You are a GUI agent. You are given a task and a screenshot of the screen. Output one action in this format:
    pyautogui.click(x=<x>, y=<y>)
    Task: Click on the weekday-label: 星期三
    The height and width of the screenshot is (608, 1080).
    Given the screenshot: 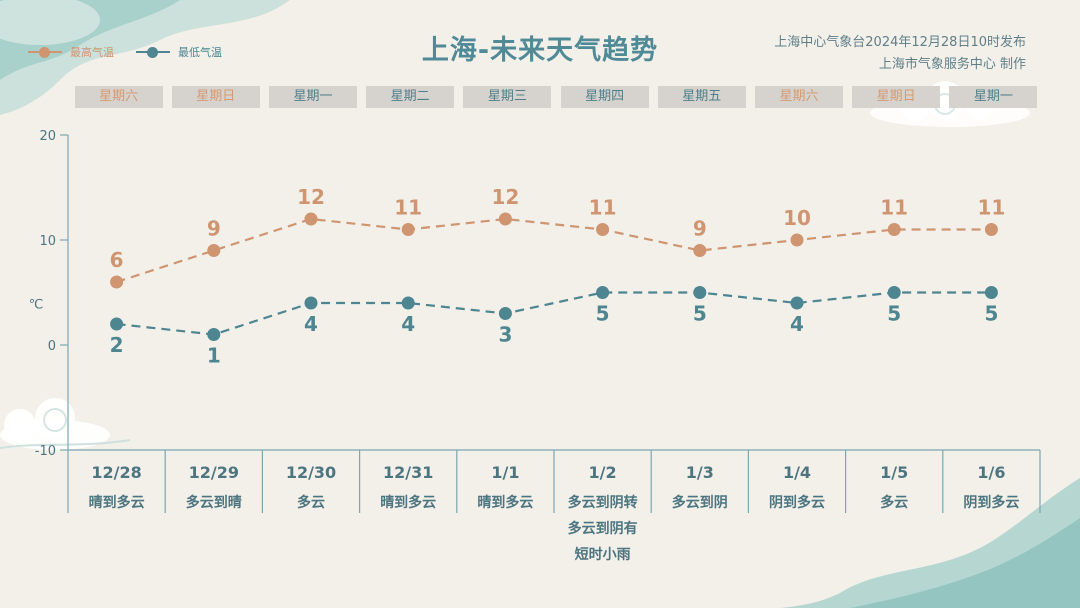 What is the action you would take?
    pyautogui.click(x=507, y=97)
    